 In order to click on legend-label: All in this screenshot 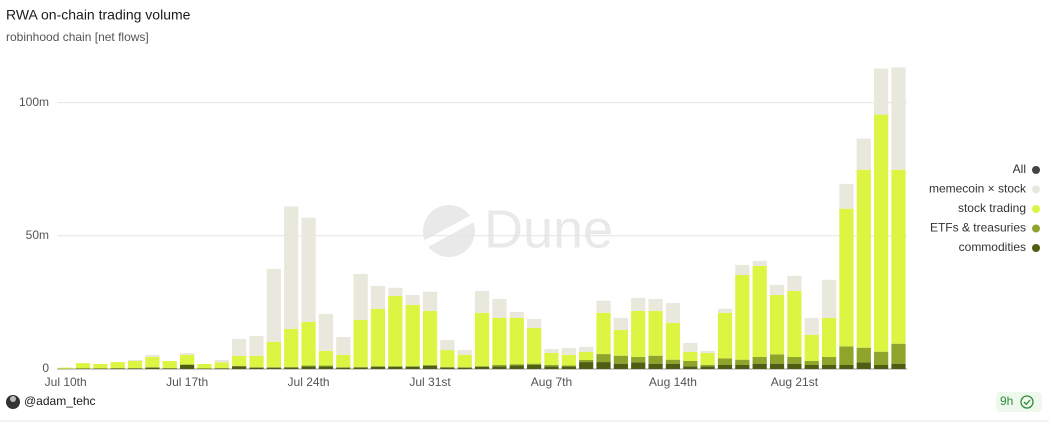, I will do `click(1019, 169)`.